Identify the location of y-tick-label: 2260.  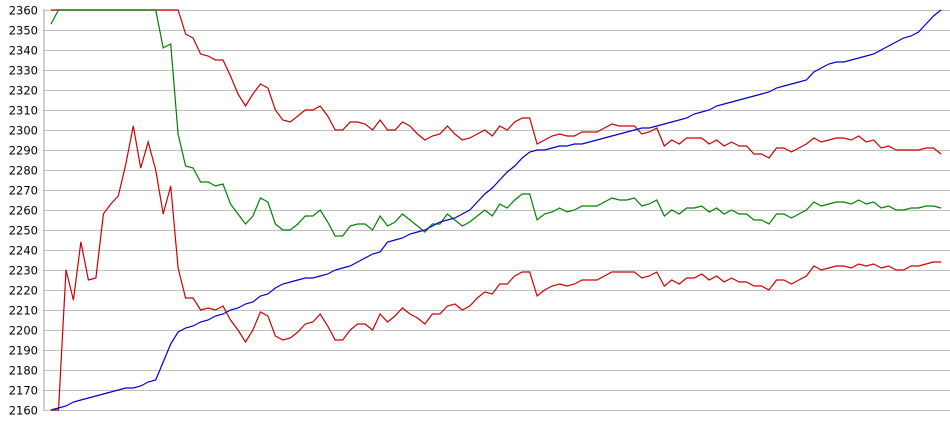
(23, 211).